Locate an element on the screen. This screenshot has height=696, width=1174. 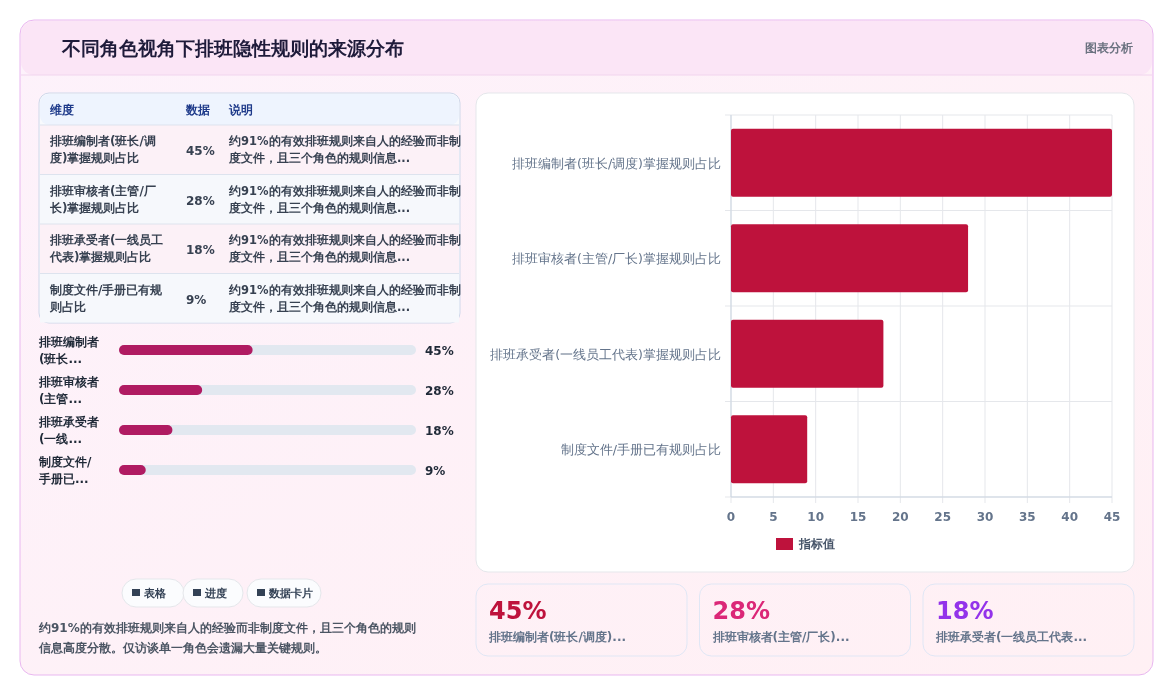
text: 图表分析 is located at coordinates (1109, 48).